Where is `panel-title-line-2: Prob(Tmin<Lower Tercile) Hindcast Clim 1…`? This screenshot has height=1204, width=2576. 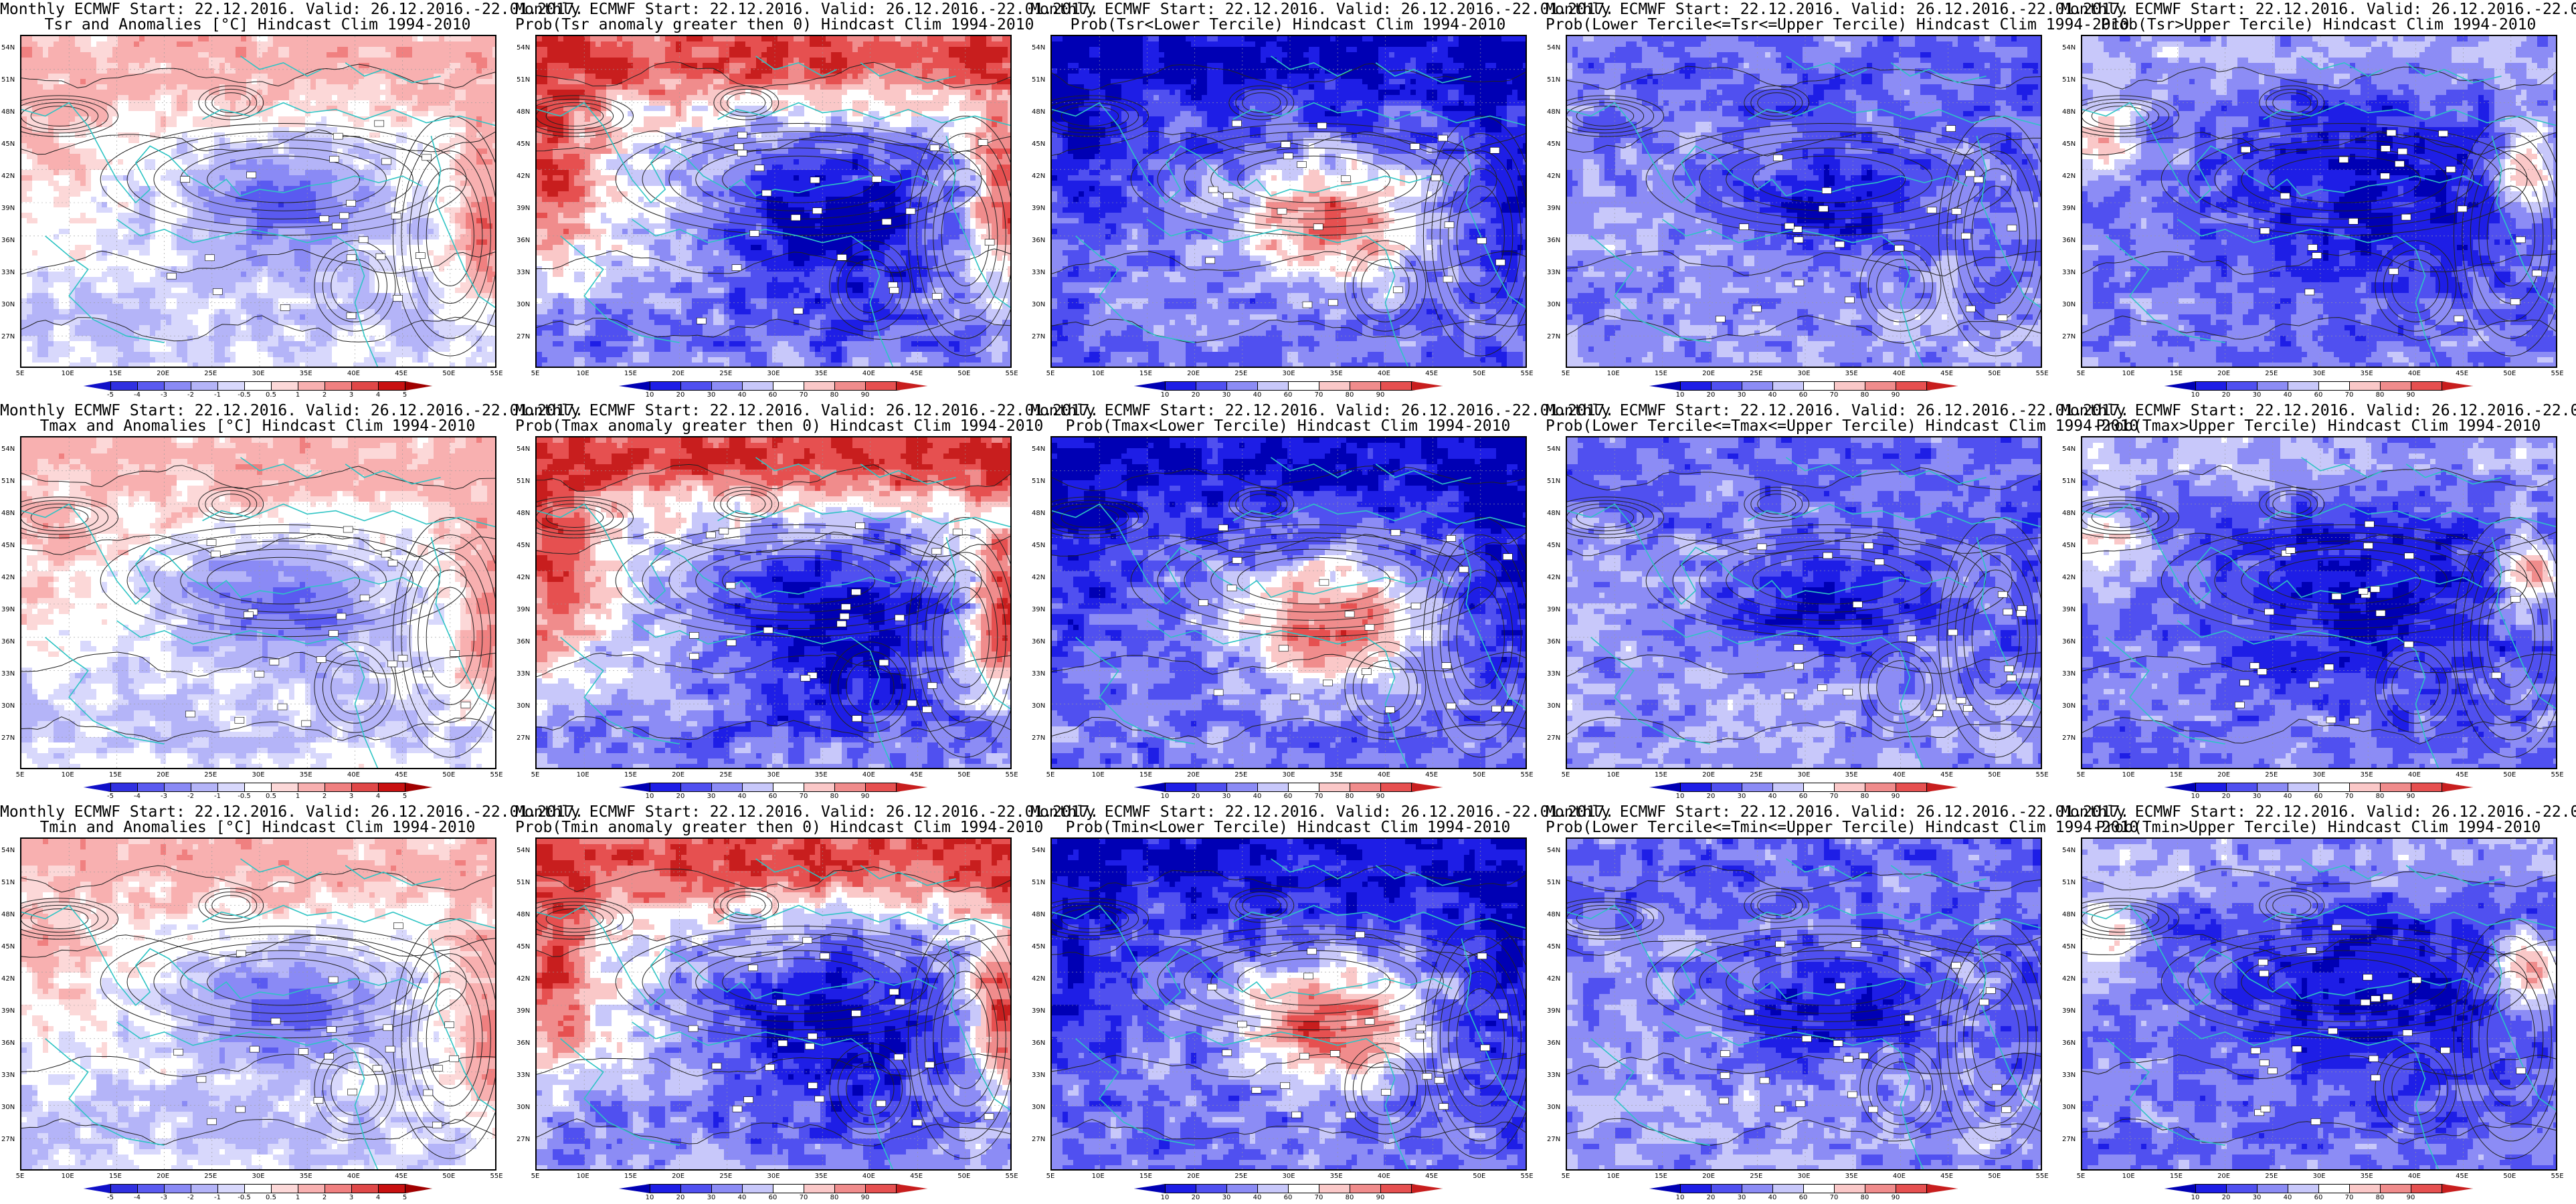
panel-title-line-2: Prob(Tmin<Lower Tercile) Hindcast Clim 1… is located at coordinates (1288, 827).